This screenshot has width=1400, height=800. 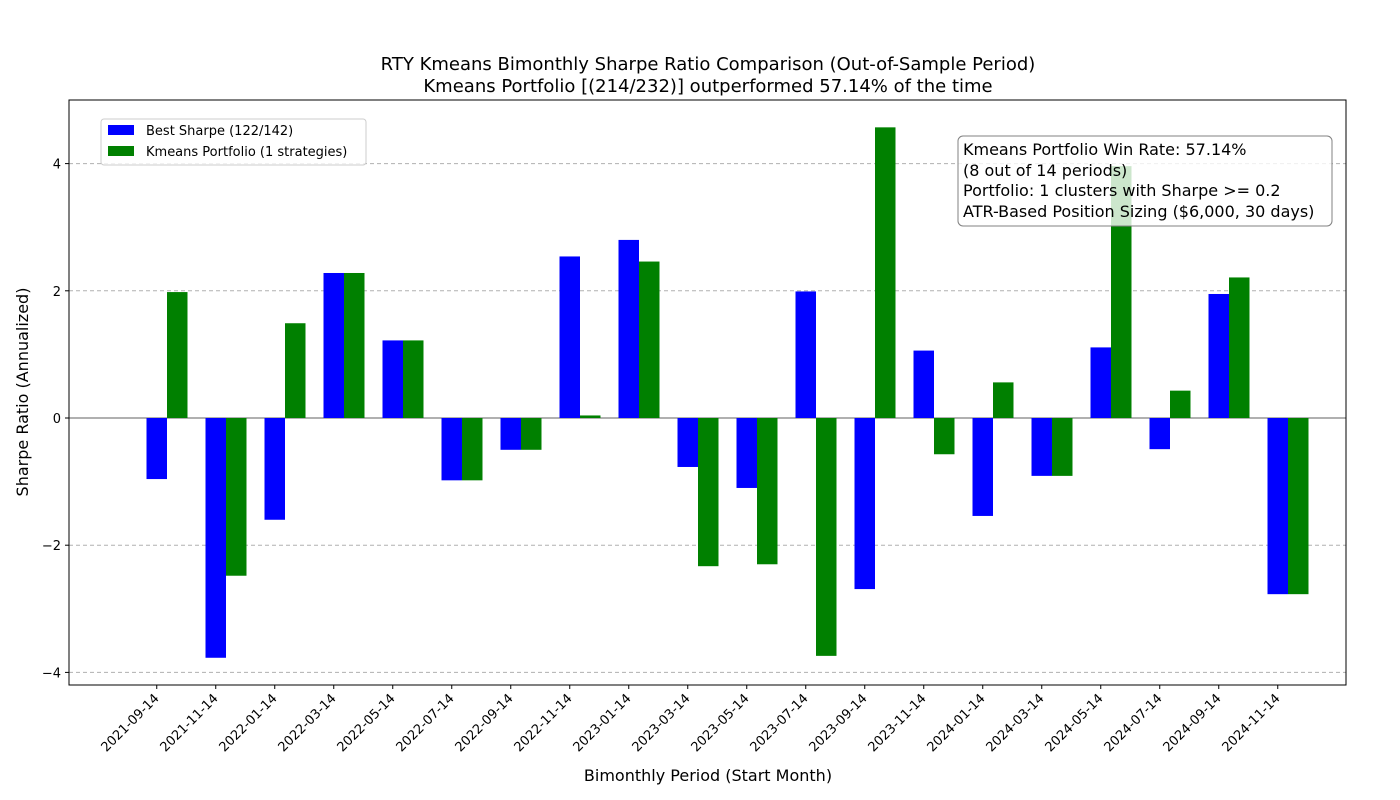 I want to click on annotation-line-3: Portfolio: 1 clusters with Sharpe >= 0.2, so click(x=1122, y=190).